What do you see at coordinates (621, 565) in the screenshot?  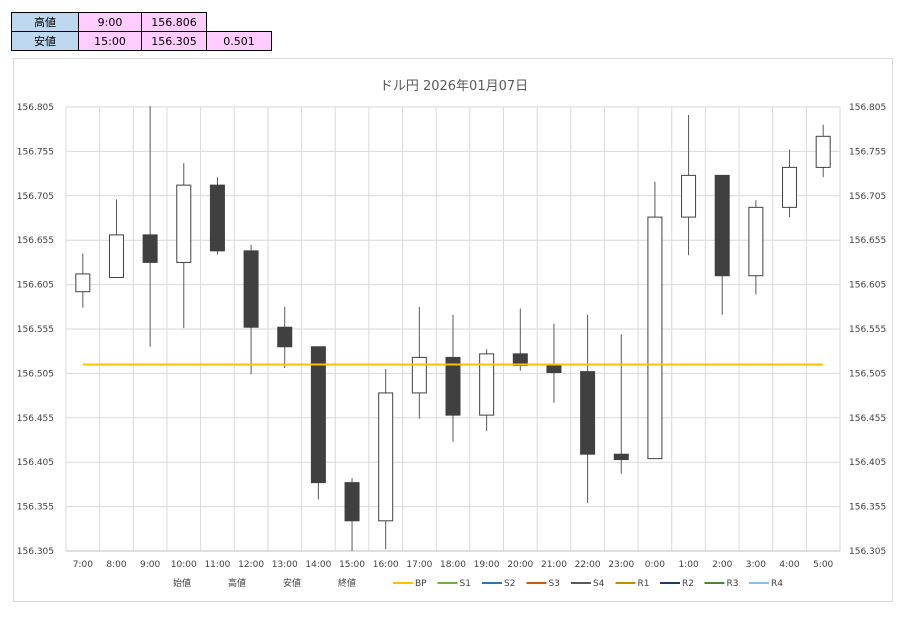 I see `x-tick-label: 23:00` at bounding box center [621, 565].